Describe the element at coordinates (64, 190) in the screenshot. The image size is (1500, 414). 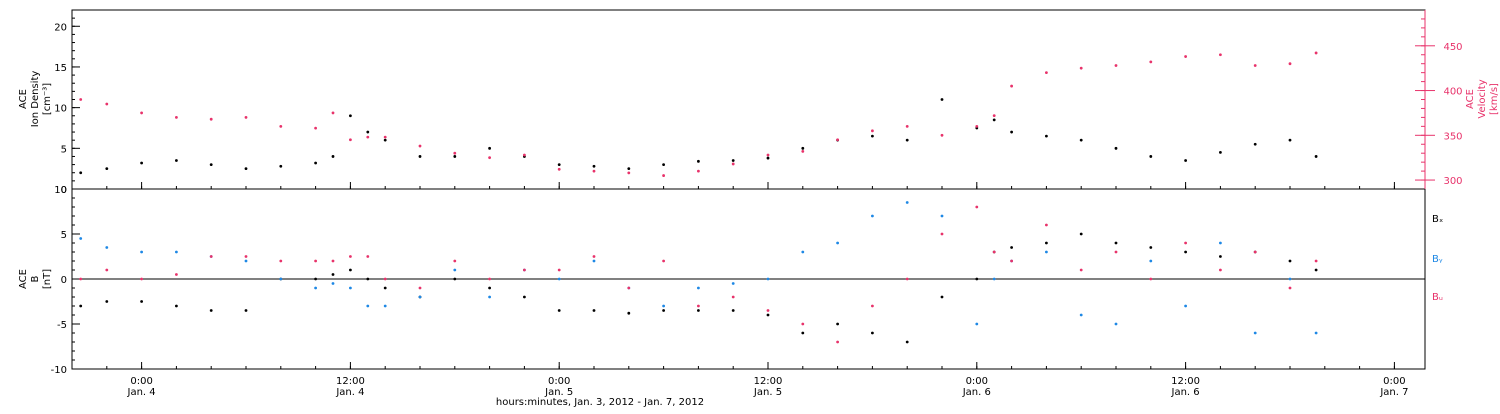
I see `top-left-ytick-label-0: 0` at that location.